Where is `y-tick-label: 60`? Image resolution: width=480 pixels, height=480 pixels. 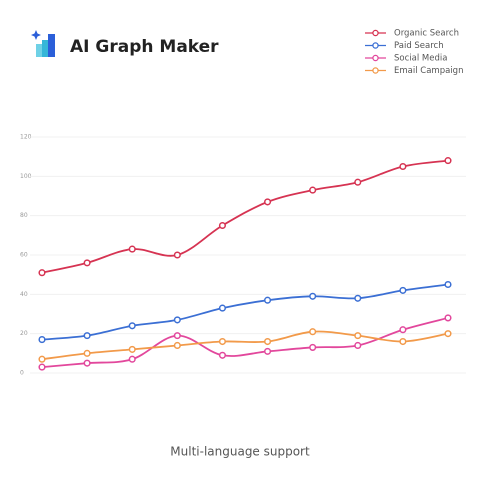 y-tick-label: 60 is located at coordinates (24, 255).